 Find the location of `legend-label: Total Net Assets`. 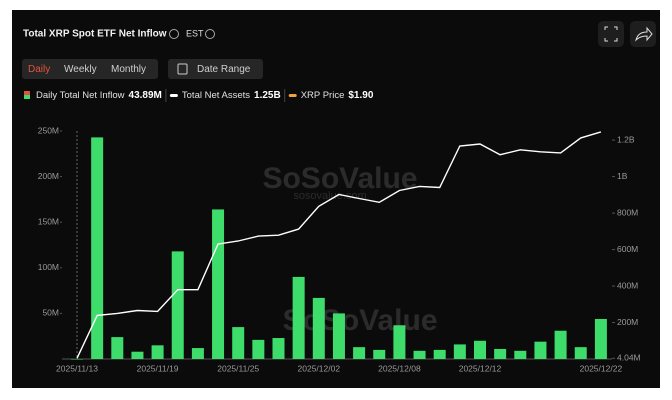

legend-label: Total Net Assets is located at coordinates (216, 95).